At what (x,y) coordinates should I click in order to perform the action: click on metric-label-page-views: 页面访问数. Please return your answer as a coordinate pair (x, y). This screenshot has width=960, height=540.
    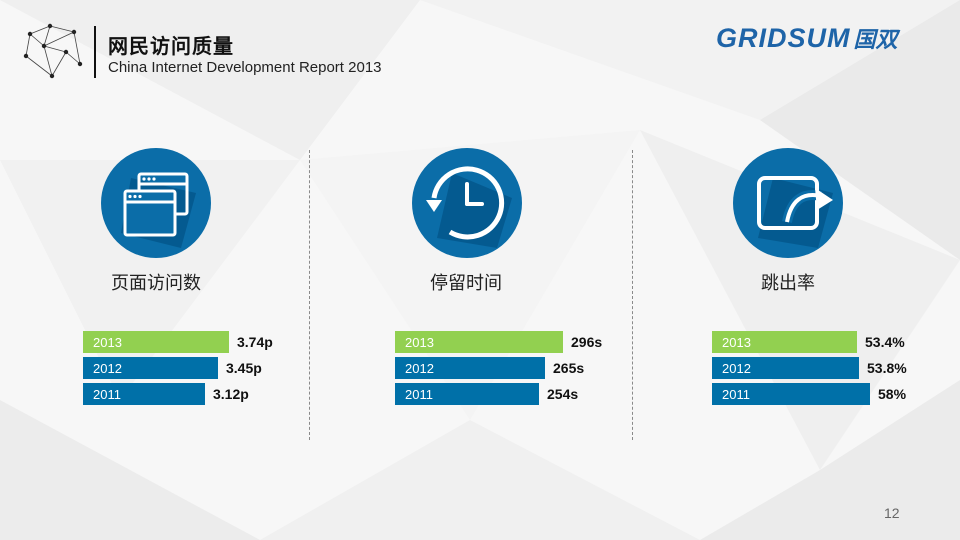
    Looking at the image, I should click on (156, 283).